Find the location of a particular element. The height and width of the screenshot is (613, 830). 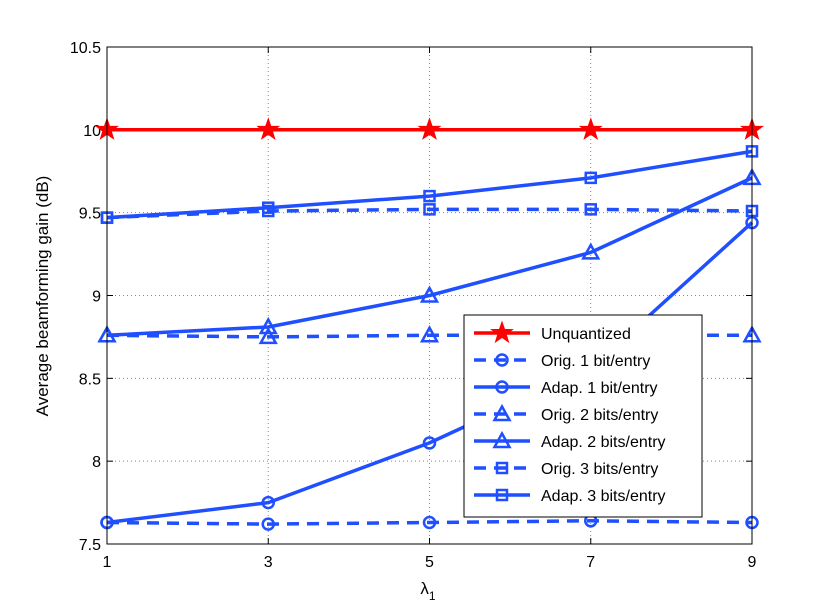

legend-label: Unquantized is located at coordinates (586, 334).